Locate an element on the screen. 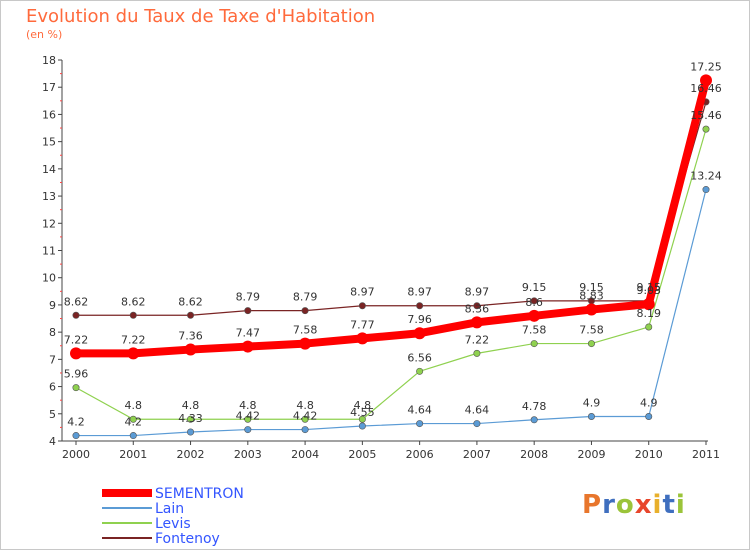 This screenshot has width=750, height=550. y-tick-label: 12 is located at coordinates (49, 223).